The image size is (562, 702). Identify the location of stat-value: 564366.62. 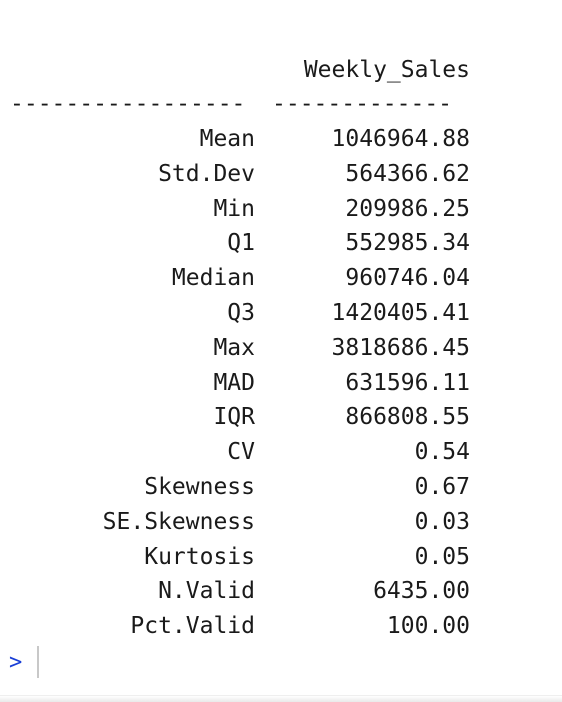
(407, 173).